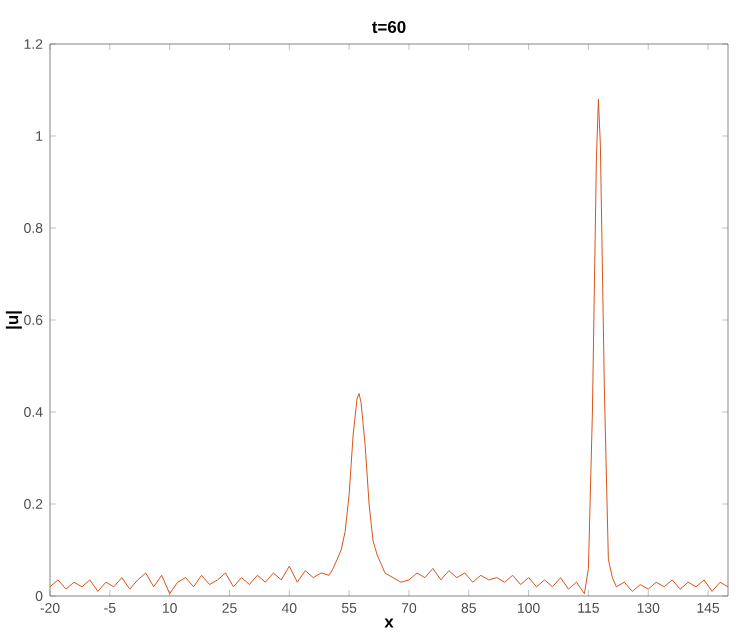 The image size is (748, 640). What do you see at coordinates (389, 27) in the screenshot?
I see `chart-title: t=60` at bounding box center [389, 27].